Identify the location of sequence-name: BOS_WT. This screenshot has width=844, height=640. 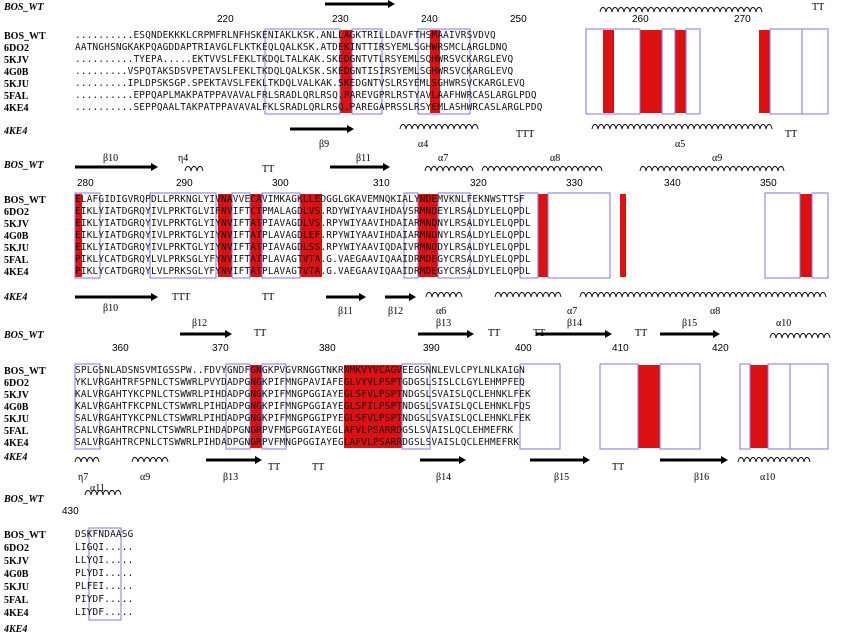
(25, 200).